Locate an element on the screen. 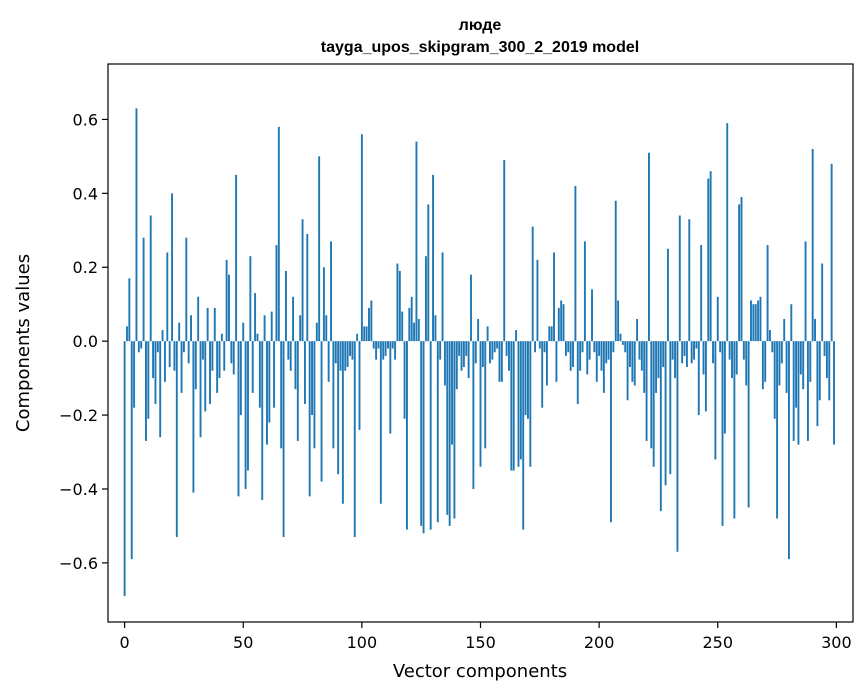  x-tick-label: 250 is located at coordinates (717, 642).